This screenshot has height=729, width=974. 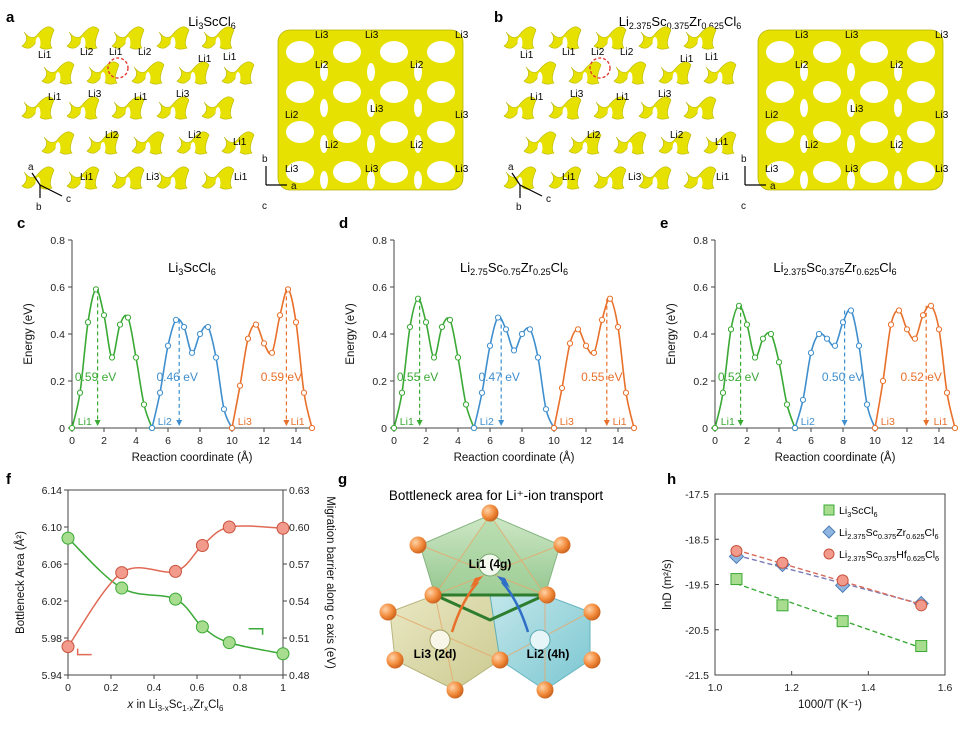 What do you see at coordinates (829, 532) in the screenshot?
I see `legend-marker` at bounding box center [829, 532].